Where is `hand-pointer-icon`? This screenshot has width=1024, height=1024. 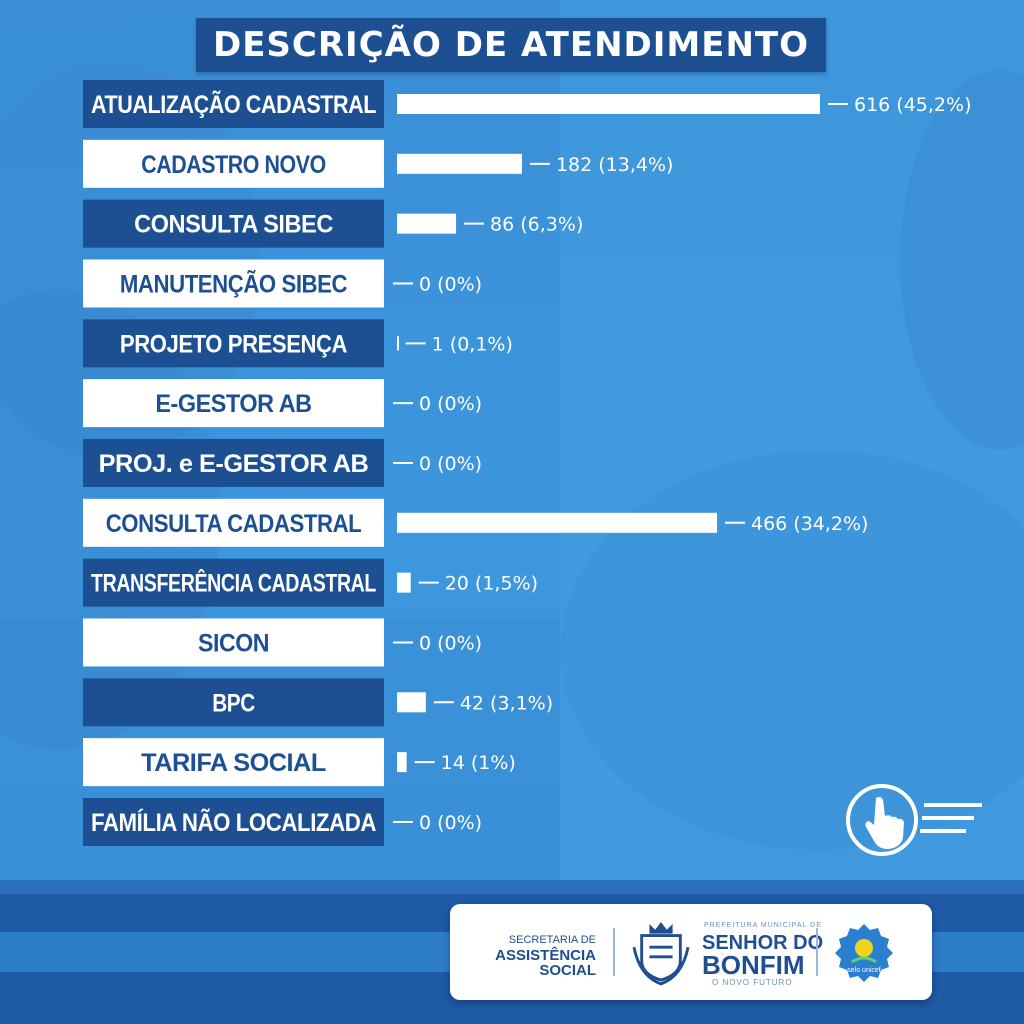 hand-pointer-icon is located at coordinates (914, 820).